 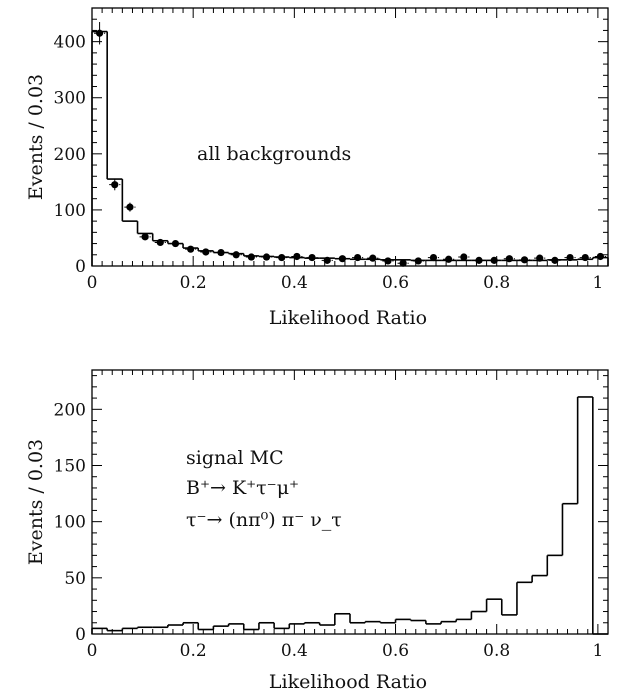 What do you see at coordinates (242, 488) in the screenshot?
I see `annotation-line-1: B⁺→ K⁺τ⁻μ⁺` at bounding box center [242, 488].